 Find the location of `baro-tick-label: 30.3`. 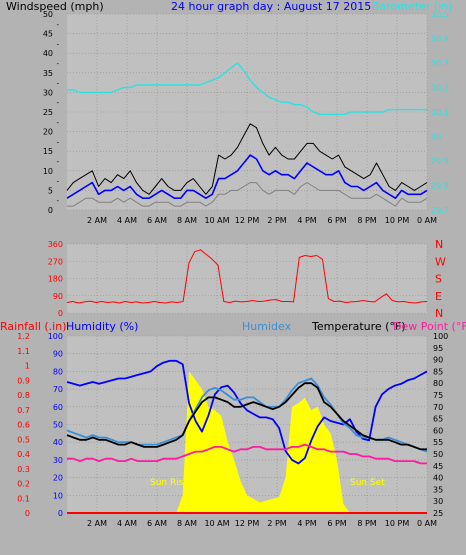

baro-tick-label: 30.3 is located at coordinates (440, 63).